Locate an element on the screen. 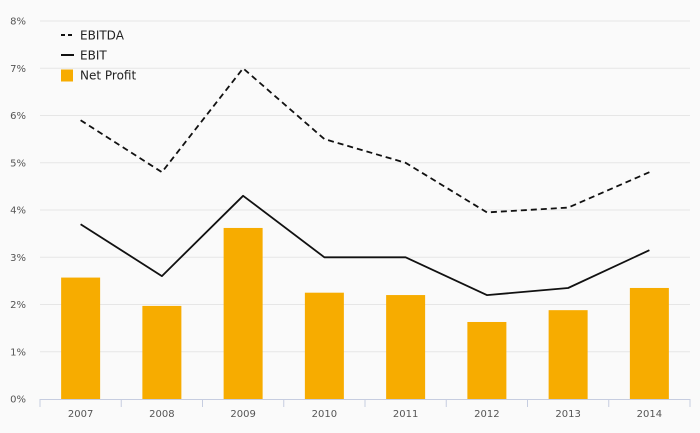  y-tick-label: 3% is located at coordinates (18, 258).